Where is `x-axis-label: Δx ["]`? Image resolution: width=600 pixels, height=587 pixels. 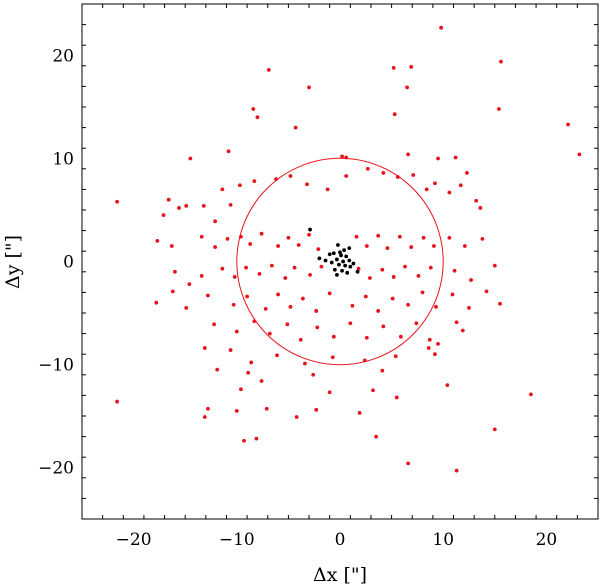
x-axis-label: Δx ["] is located at coordinates (340, 575).